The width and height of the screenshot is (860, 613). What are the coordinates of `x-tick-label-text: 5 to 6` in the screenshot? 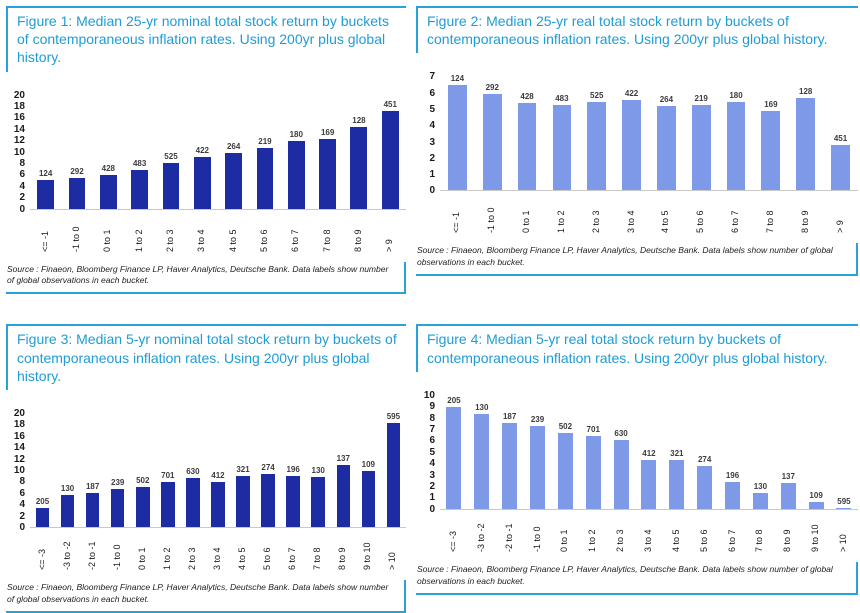 It's located at (264, 240).